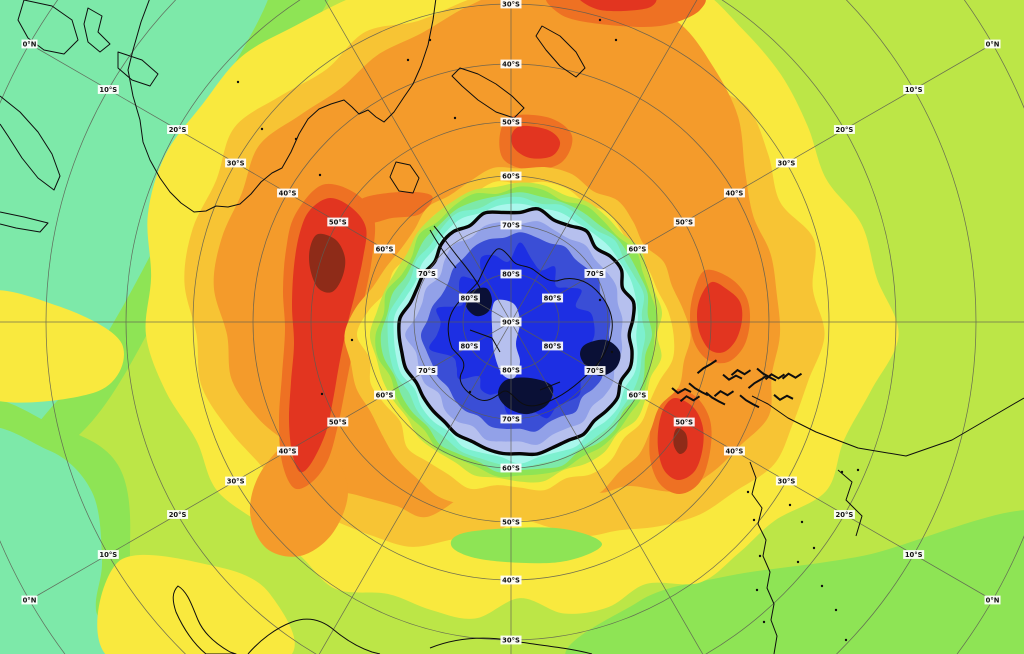 This screenshot has height=654, width=1024. I want to click on deep-orange-topedge, so click(626, 13).